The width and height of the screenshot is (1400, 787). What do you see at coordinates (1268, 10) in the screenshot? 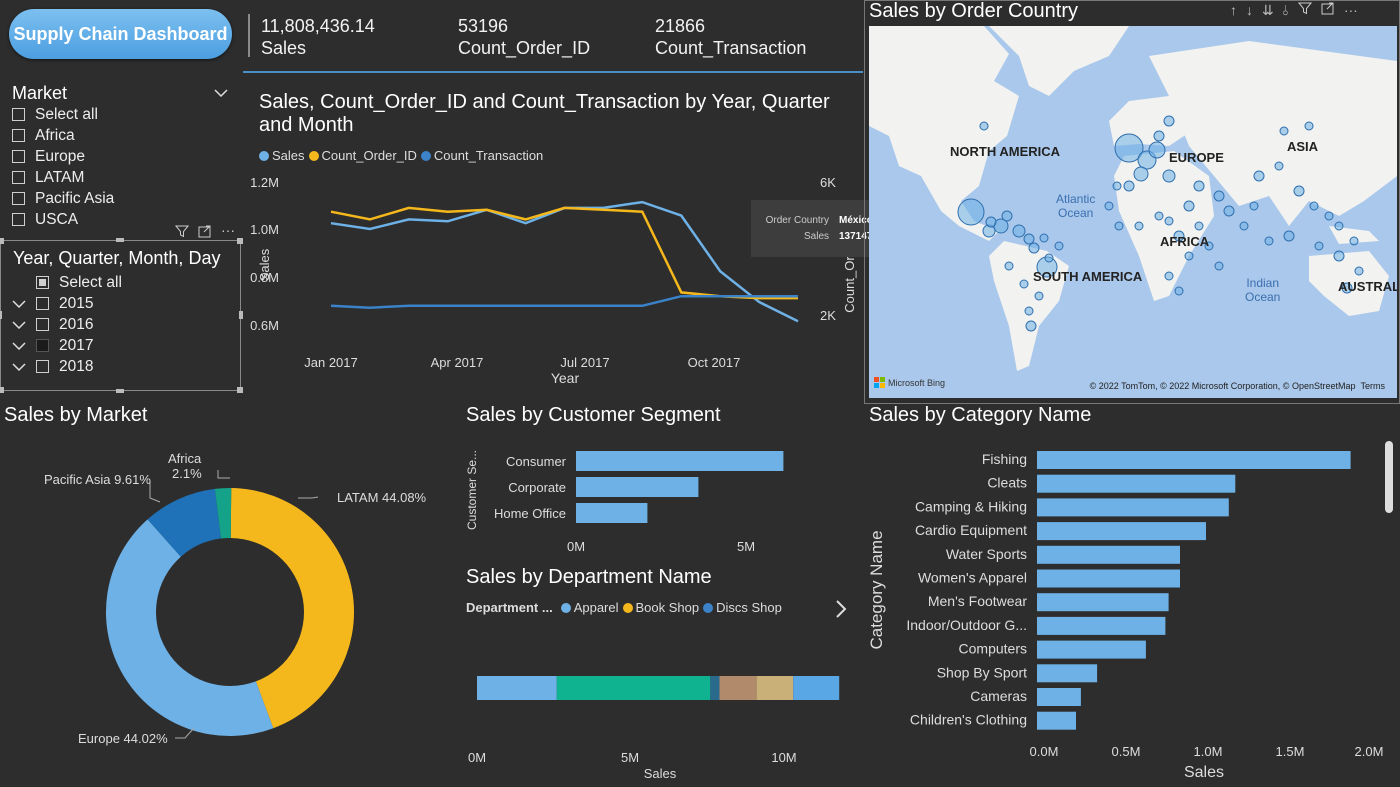
I see `expand-all-icon: ⇊` at bounding box center [1268, 10].